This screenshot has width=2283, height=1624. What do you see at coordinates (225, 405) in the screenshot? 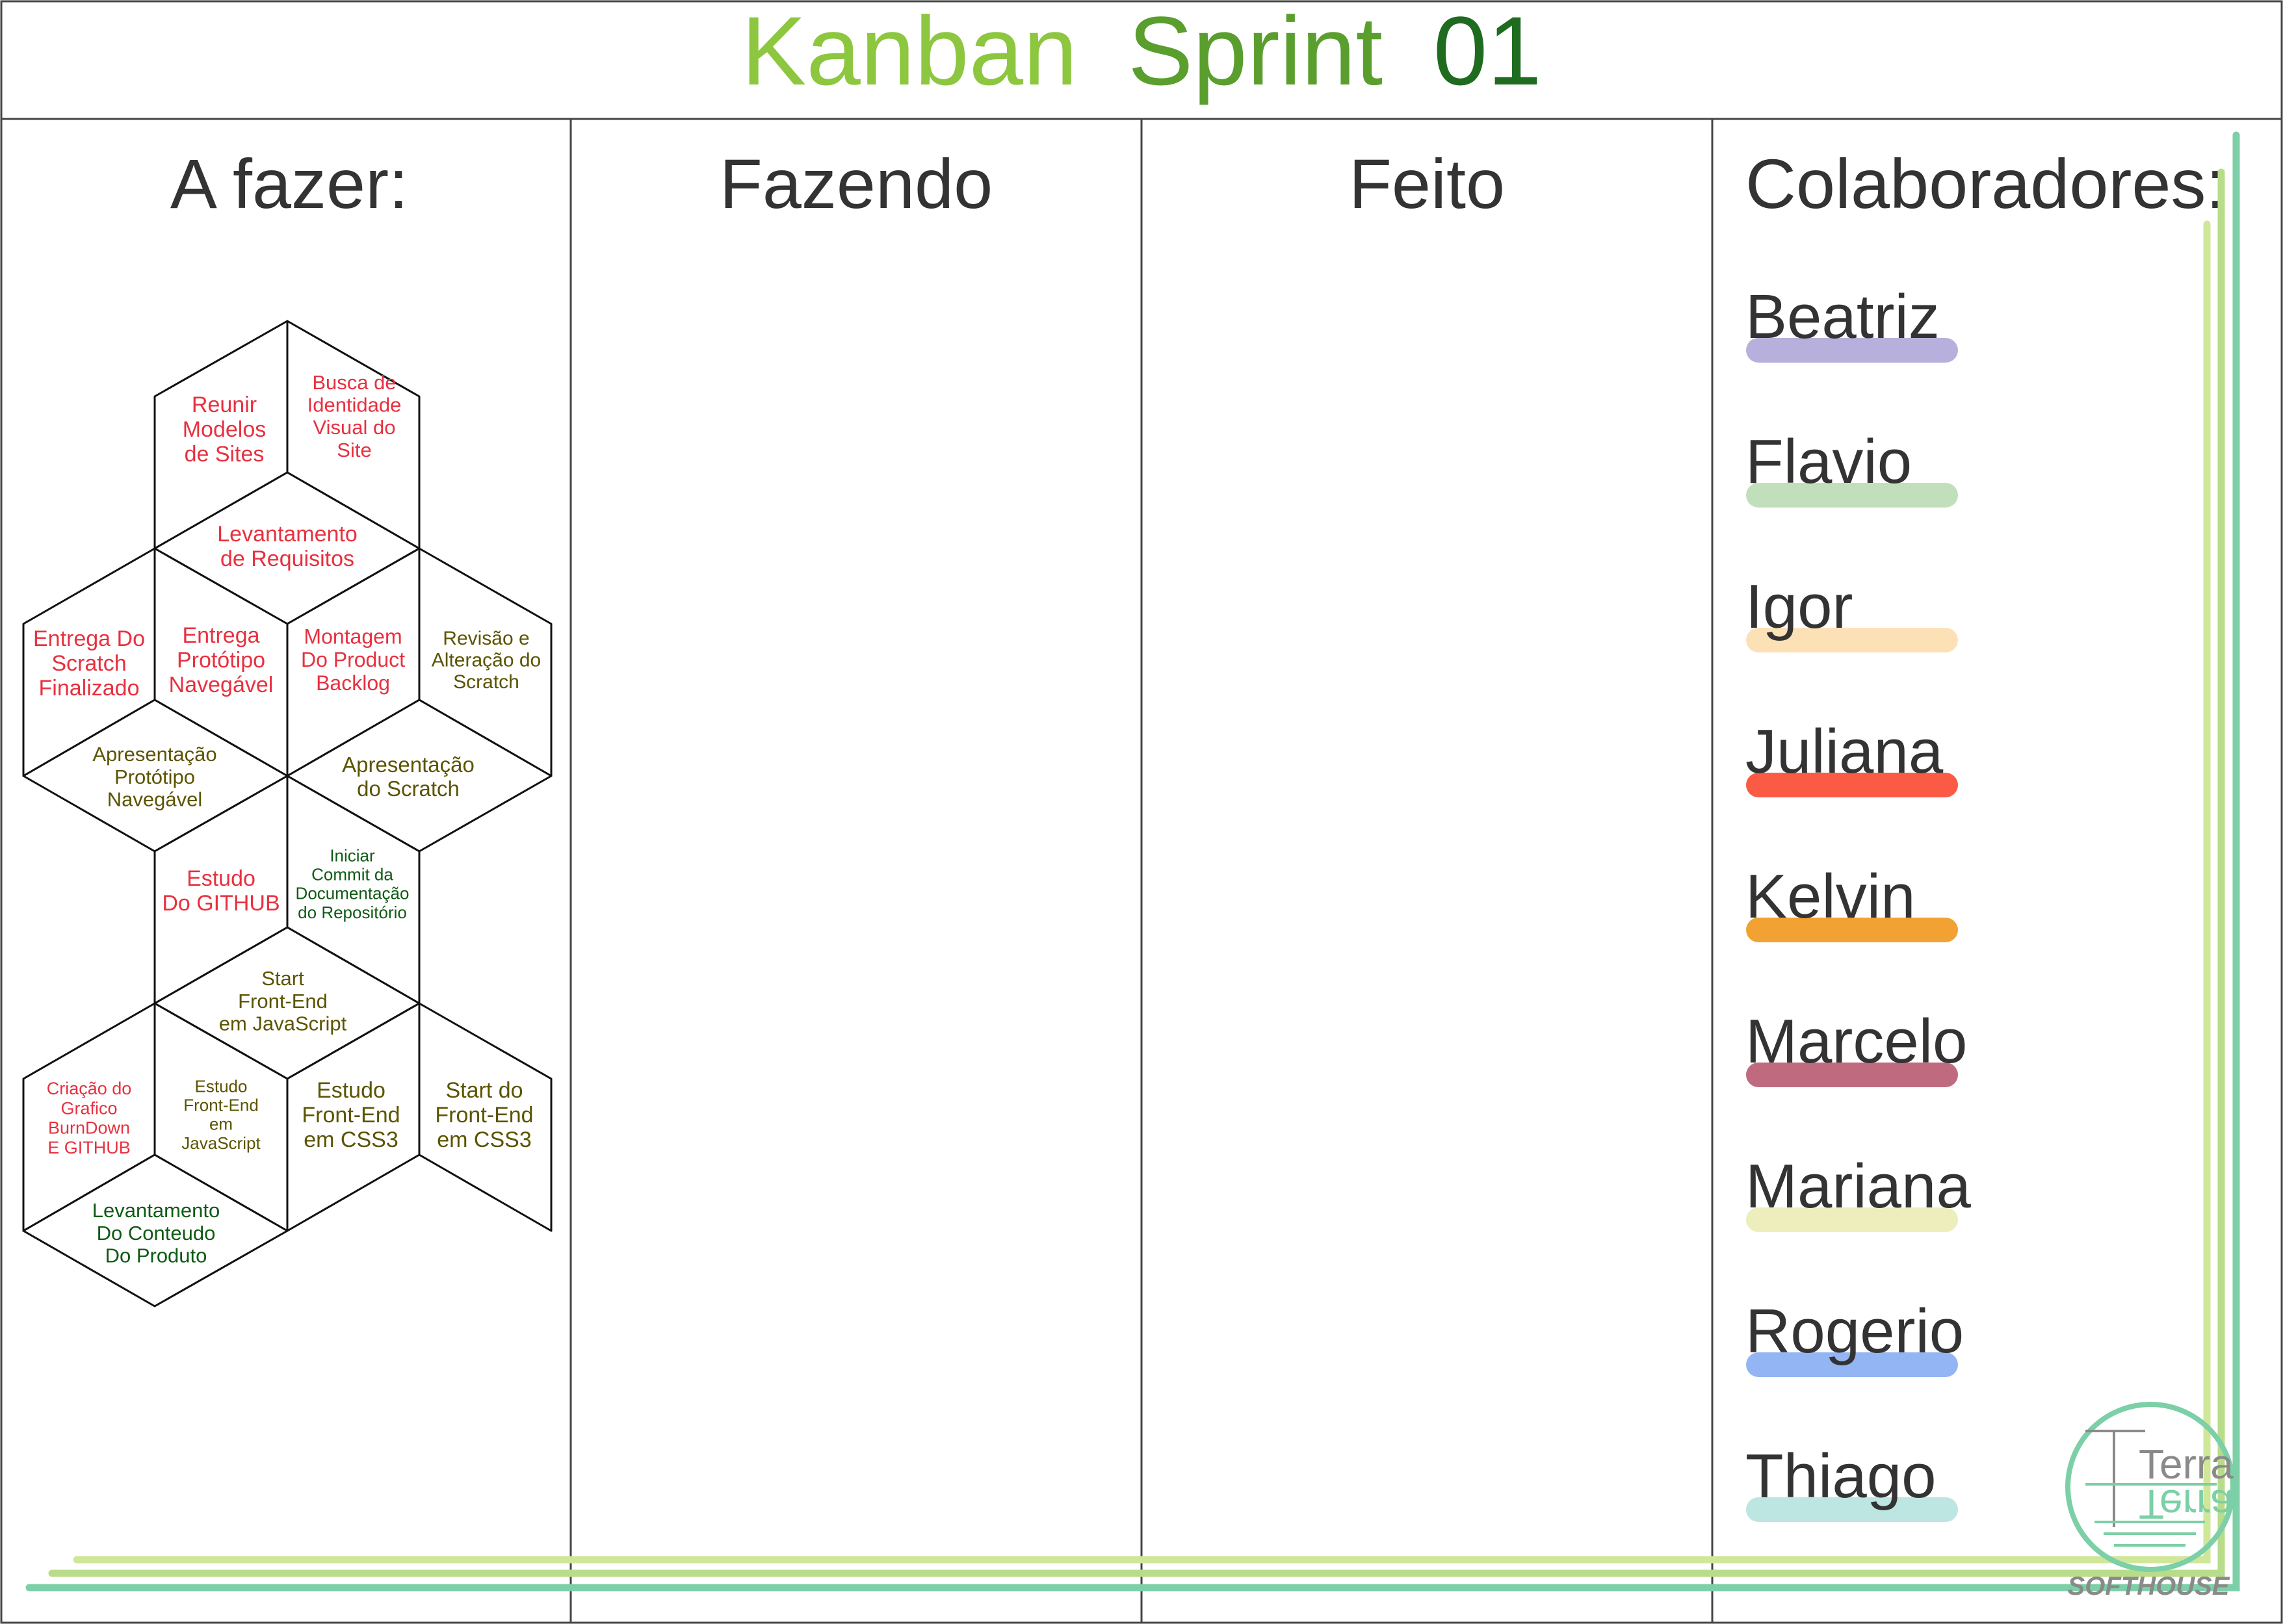
I see `task-card-label-line: Reunir` at bounding box center [225, 405].